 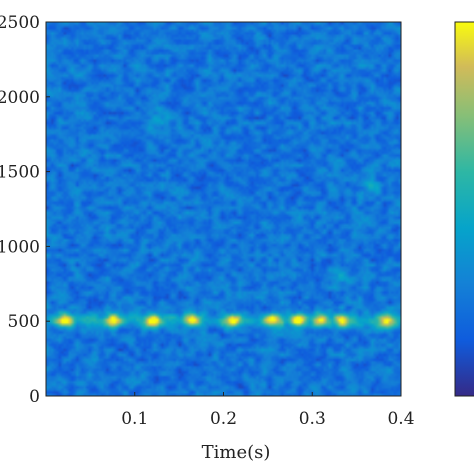 I want to click on y-axis: 0 500 1000 1500 2000 2500, so click(x=25, y=210).